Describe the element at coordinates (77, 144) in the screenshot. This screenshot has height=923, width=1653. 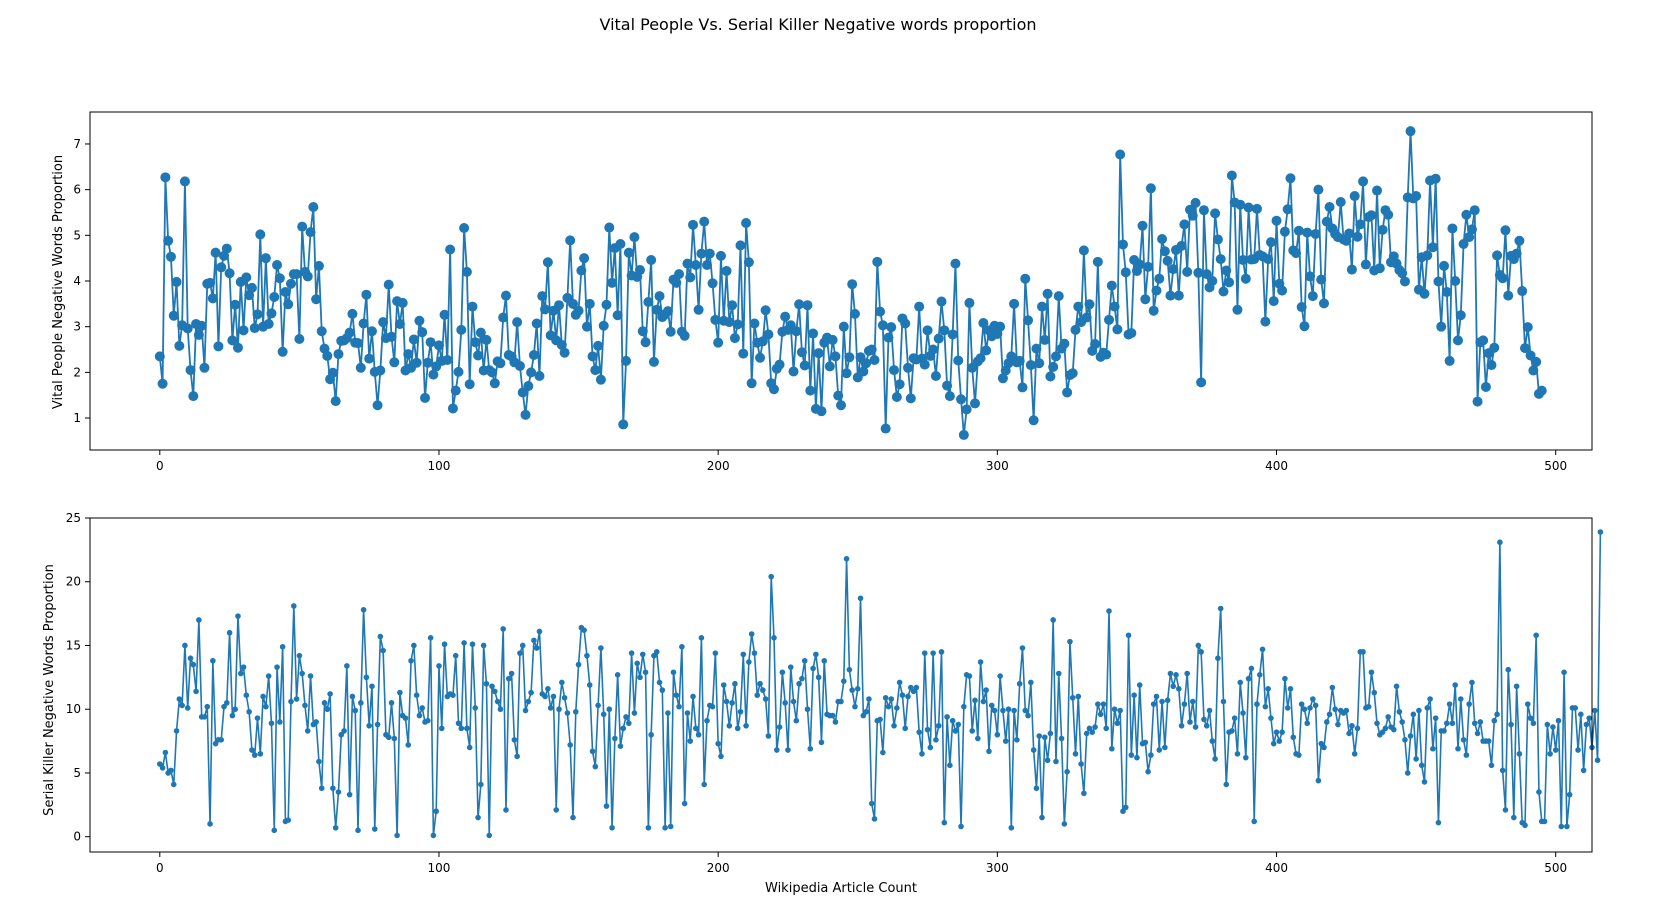
I see `vital-people-ytick-label: 7` at that location.